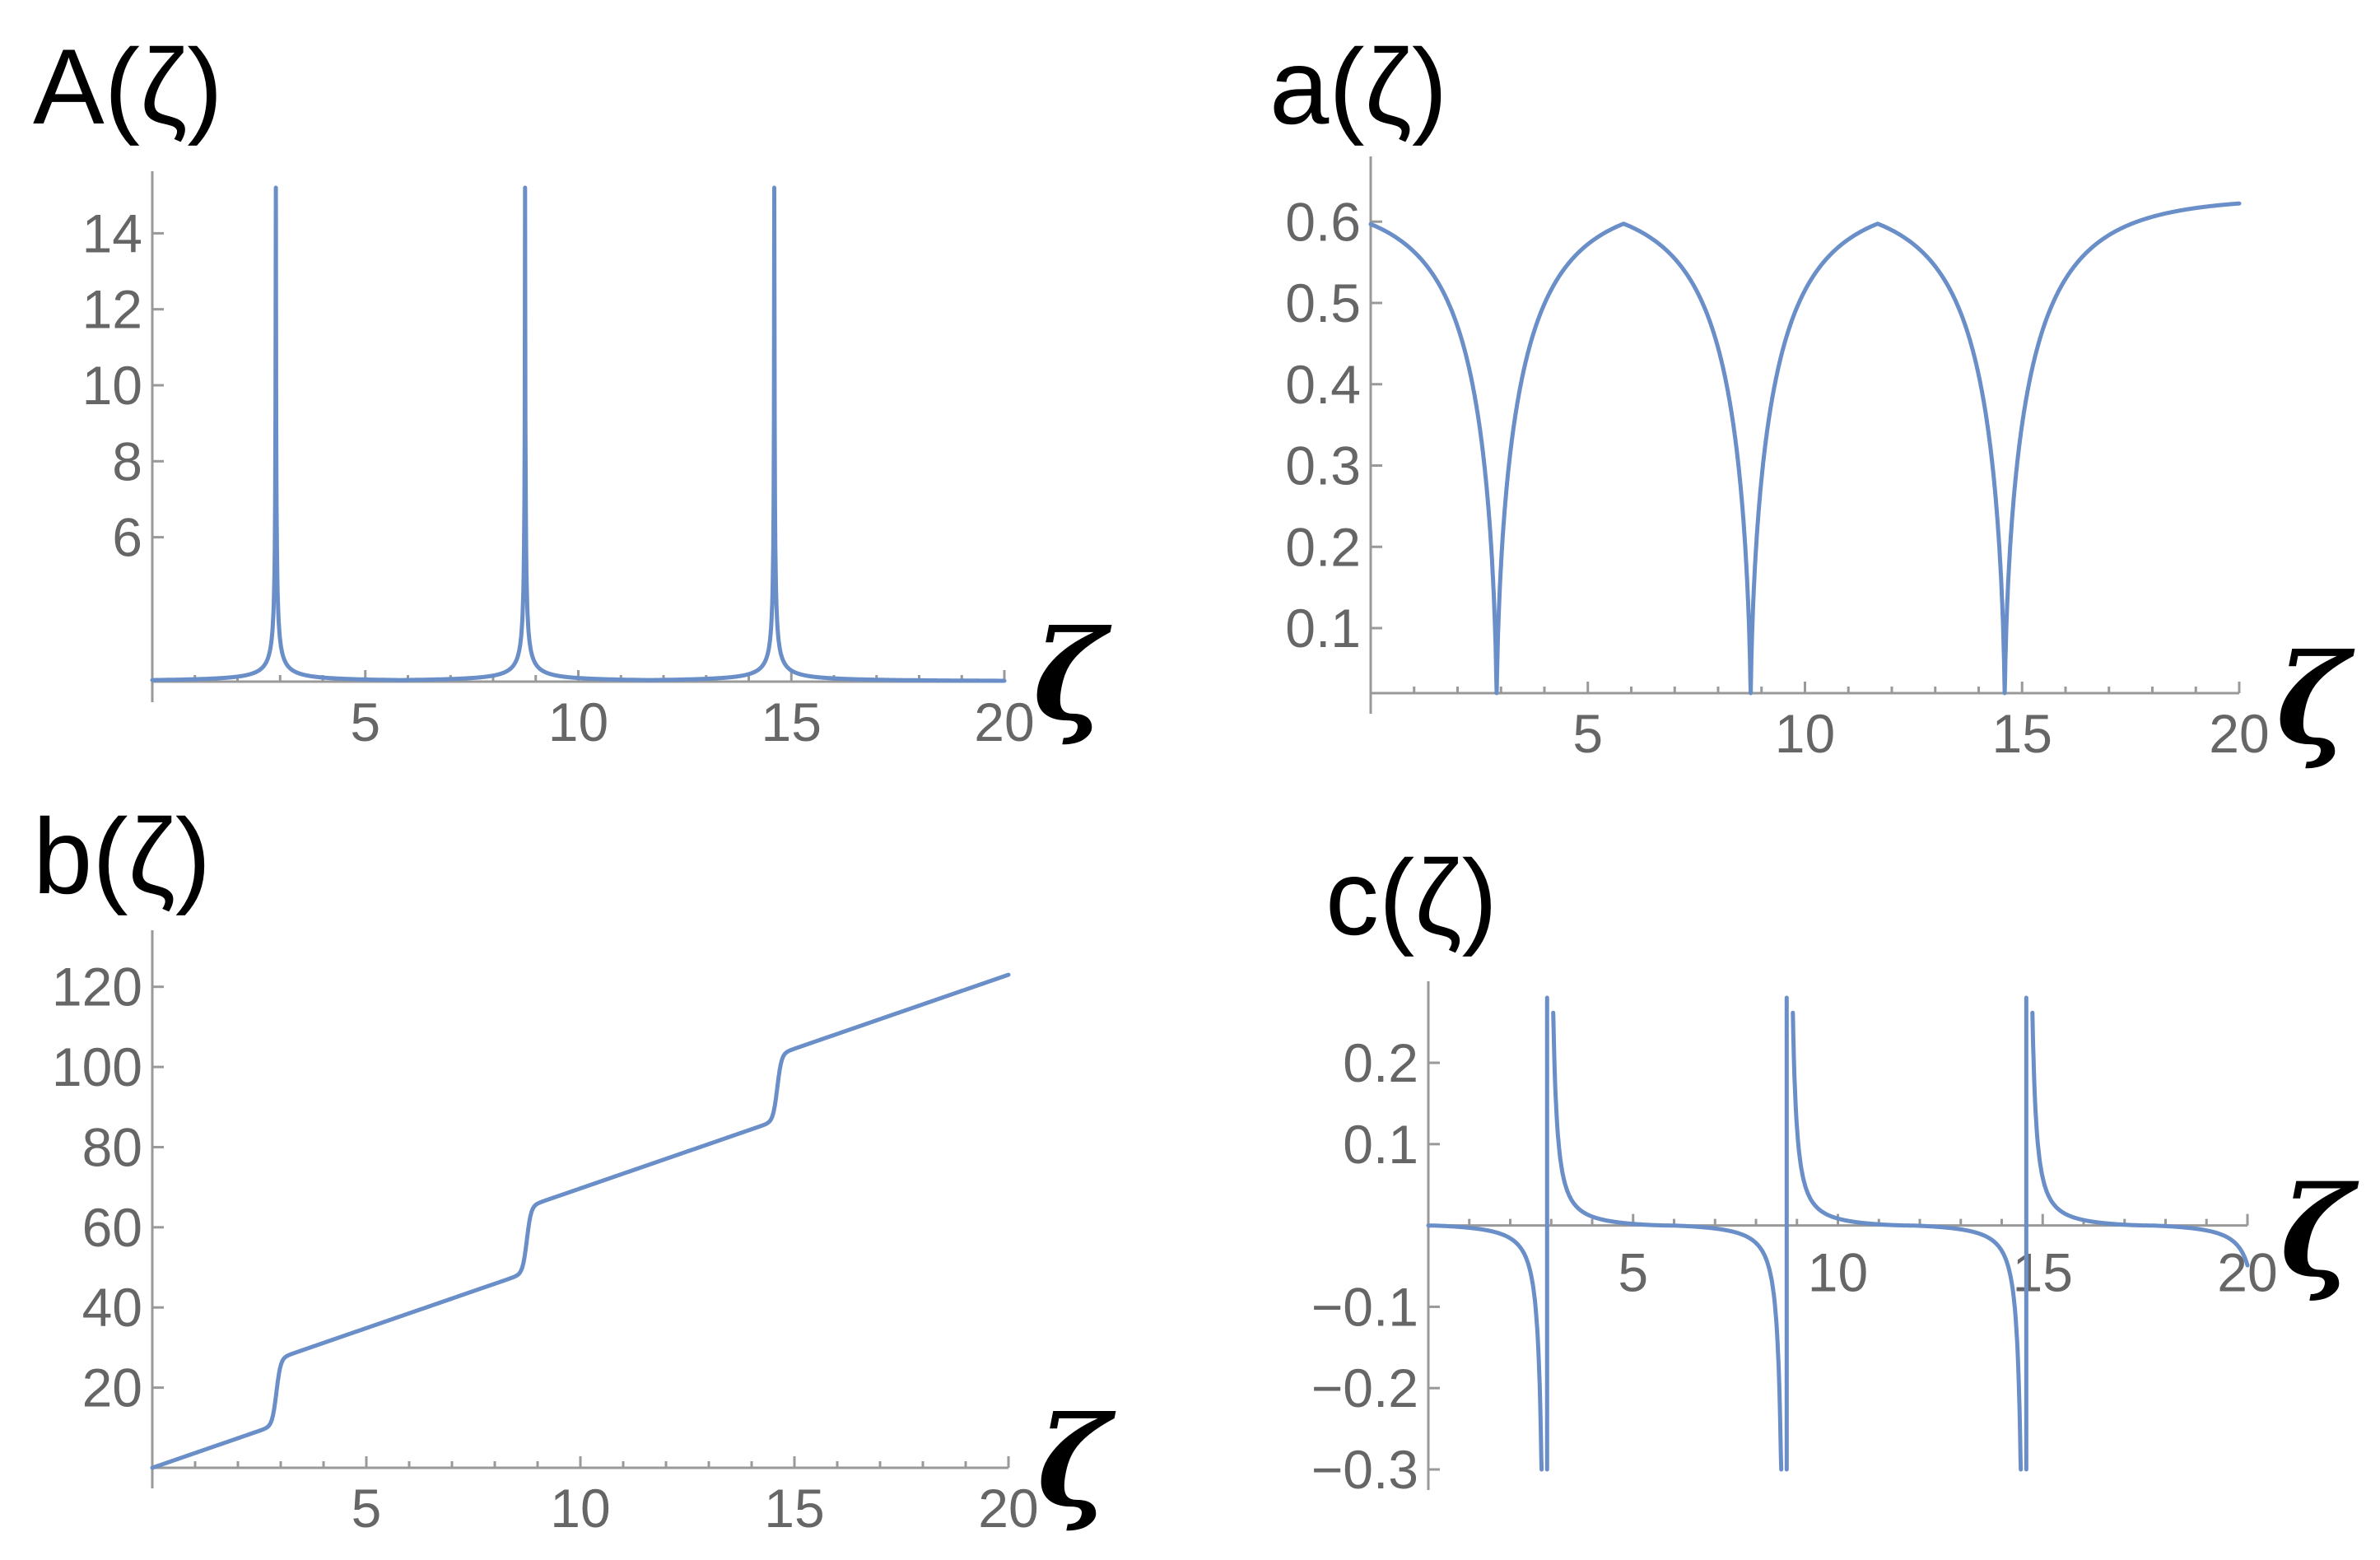 This screenshot has width=2380, height=1560. What do you see at coordinates (112, 233) in the screenshot?
I see `chart-A-y-tick-label: 14` at bounding box center [112, 233].